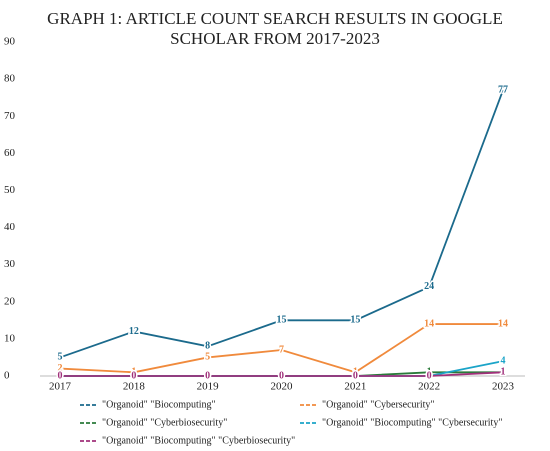 This screenshot has width=550, height=451. I want to click on y-tick-label: 70, so click(10, 116).